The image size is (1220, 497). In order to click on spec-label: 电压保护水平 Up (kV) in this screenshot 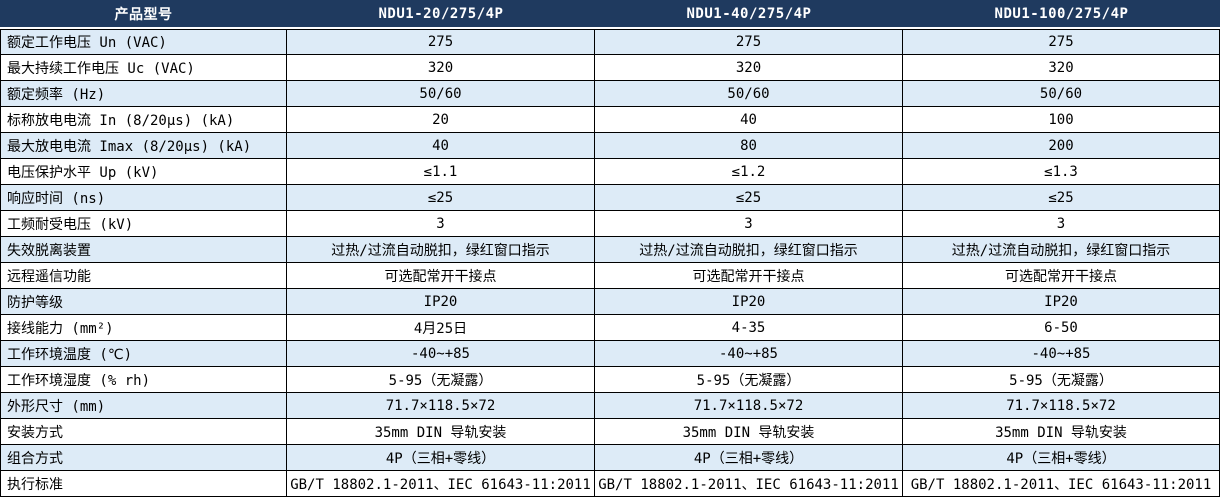, I will do `click(143, 172)`.